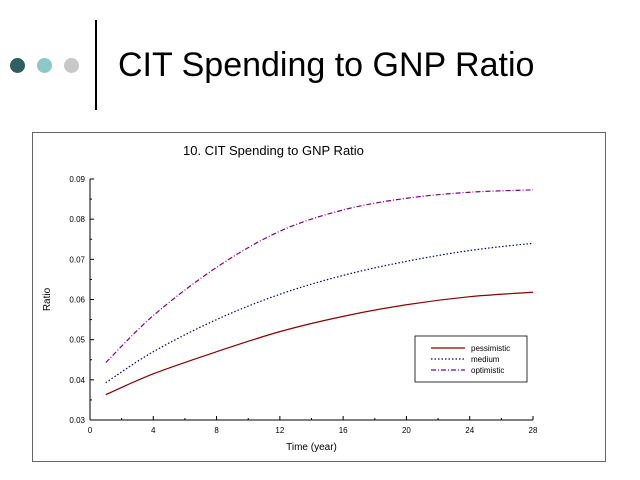 The height and width of the screenshot is (480, 640). Describe the element at coordinates (273, 150) in the screenshot. I see `chart-title: 10. CIT Spending to GNP Ratio` at that location.